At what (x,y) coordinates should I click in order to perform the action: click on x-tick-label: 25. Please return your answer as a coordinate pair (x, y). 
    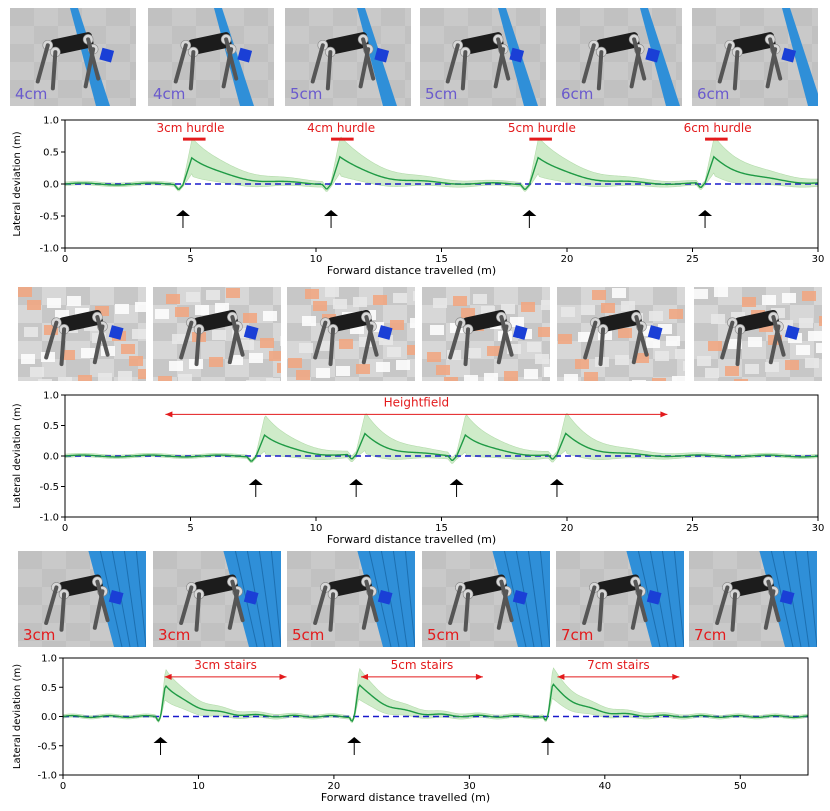
    Looking at the image, I should click on (692, 259).